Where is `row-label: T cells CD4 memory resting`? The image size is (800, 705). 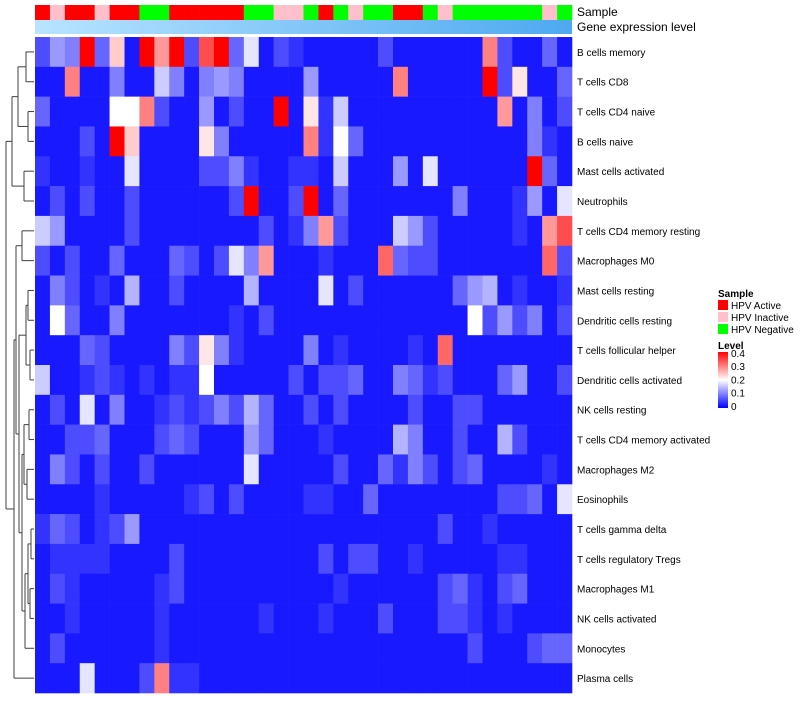 row-label: T cells CD4 memory resting is located at coordinates (638, 232).